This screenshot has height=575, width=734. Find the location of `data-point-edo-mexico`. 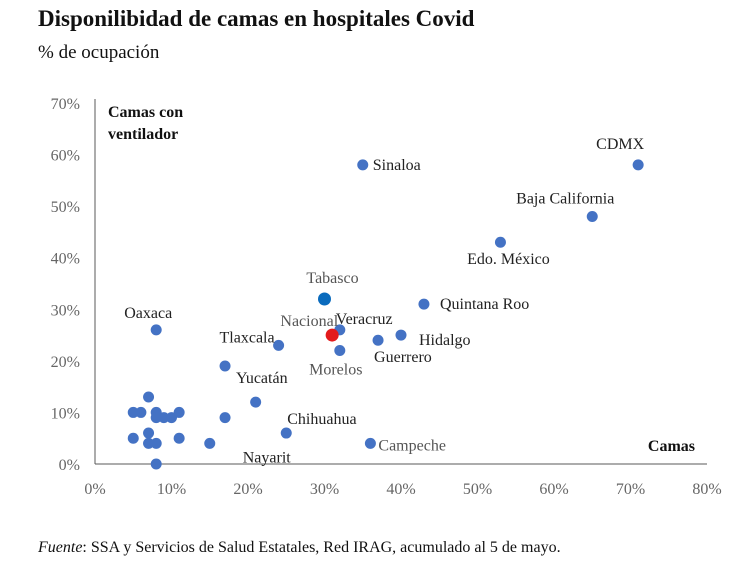

data-point-edo-mexico is located at coordinates (500, 242).